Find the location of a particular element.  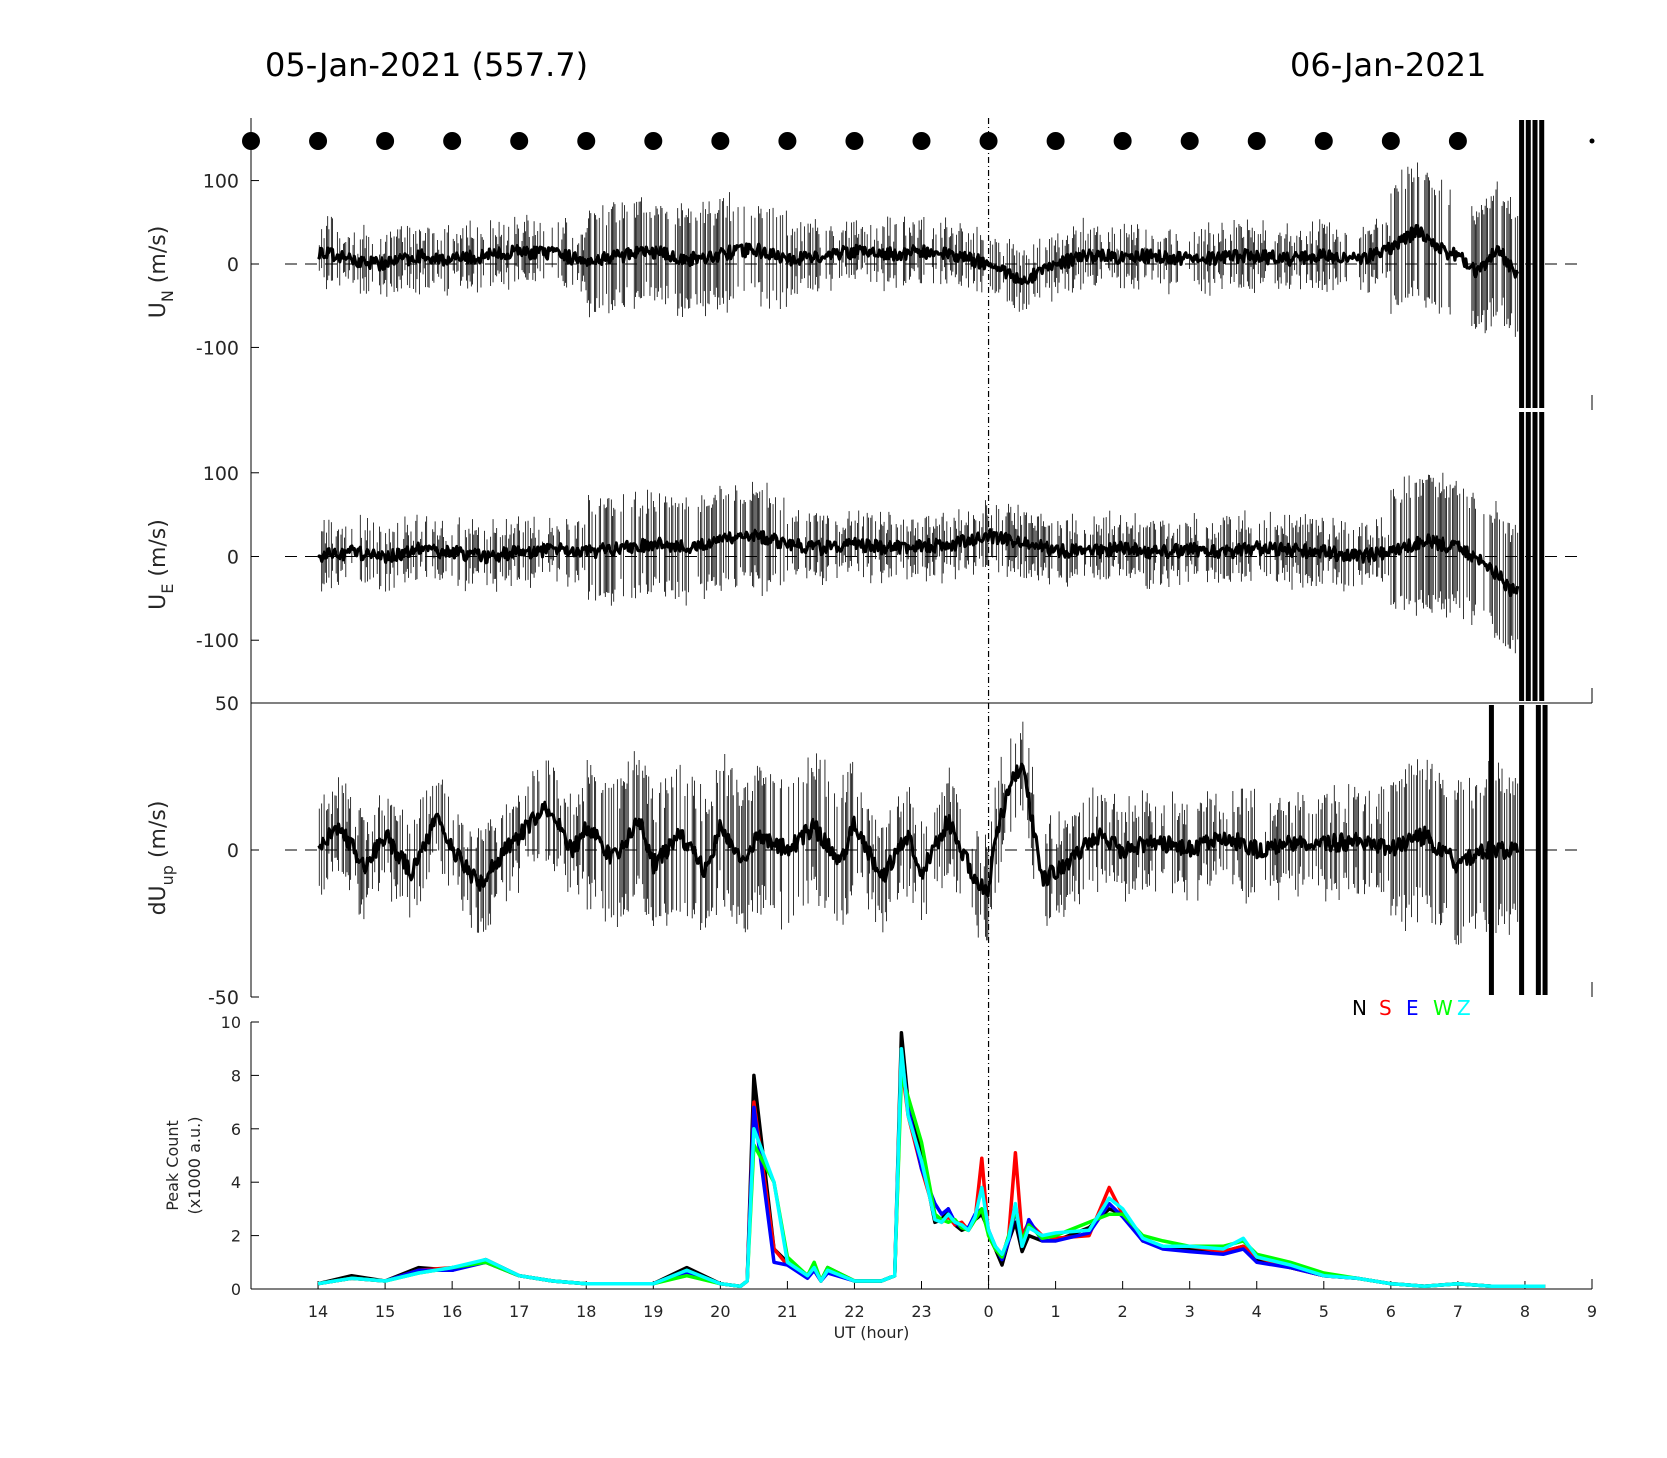

xtick-label-peak: 6 is located at coordinates (1391, 1311).